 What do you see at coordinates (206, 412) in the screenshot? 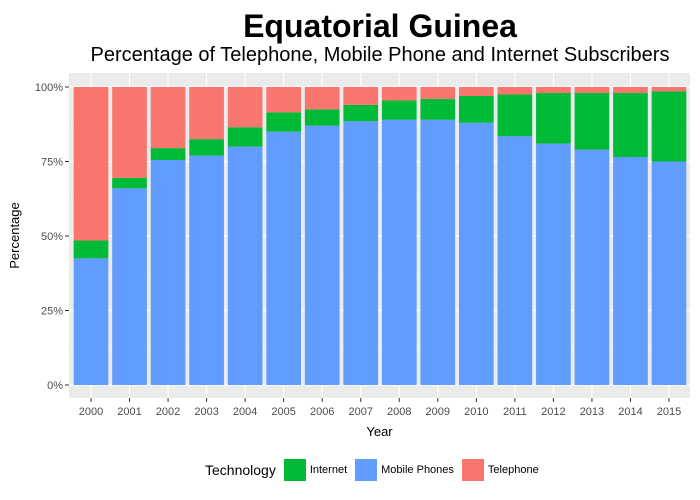
I see `x-tick-label: 2003` at bounding box center [206, 412].